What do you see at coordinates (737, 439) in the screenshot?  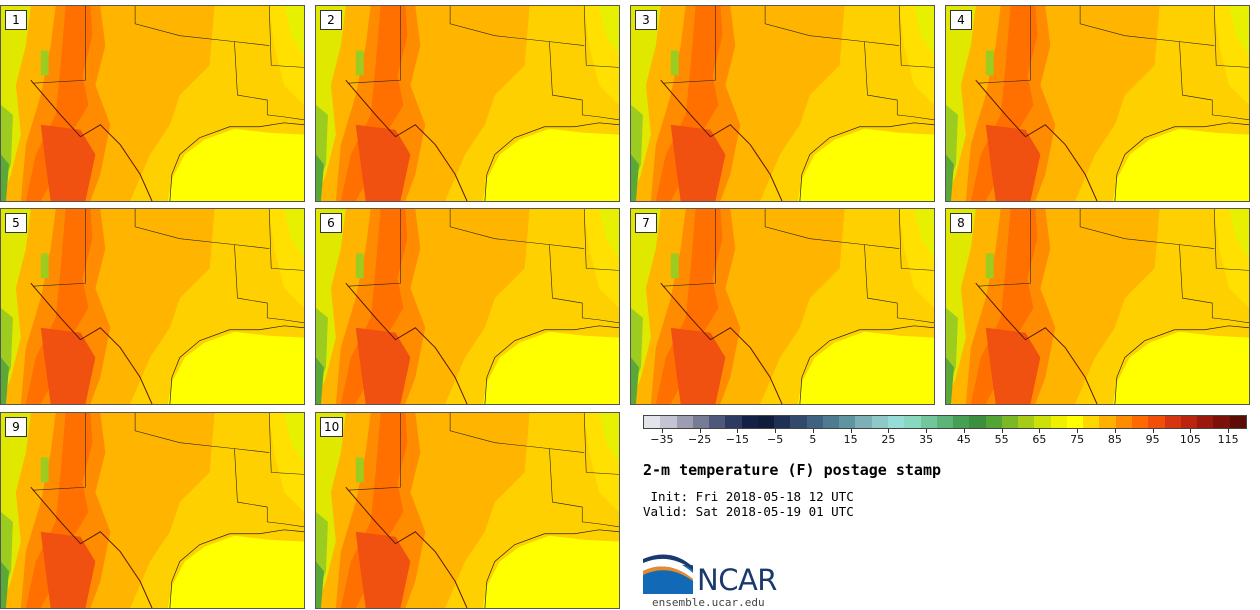 I see `colorbar-tick-label: −15` at bounding box center [737, 439].